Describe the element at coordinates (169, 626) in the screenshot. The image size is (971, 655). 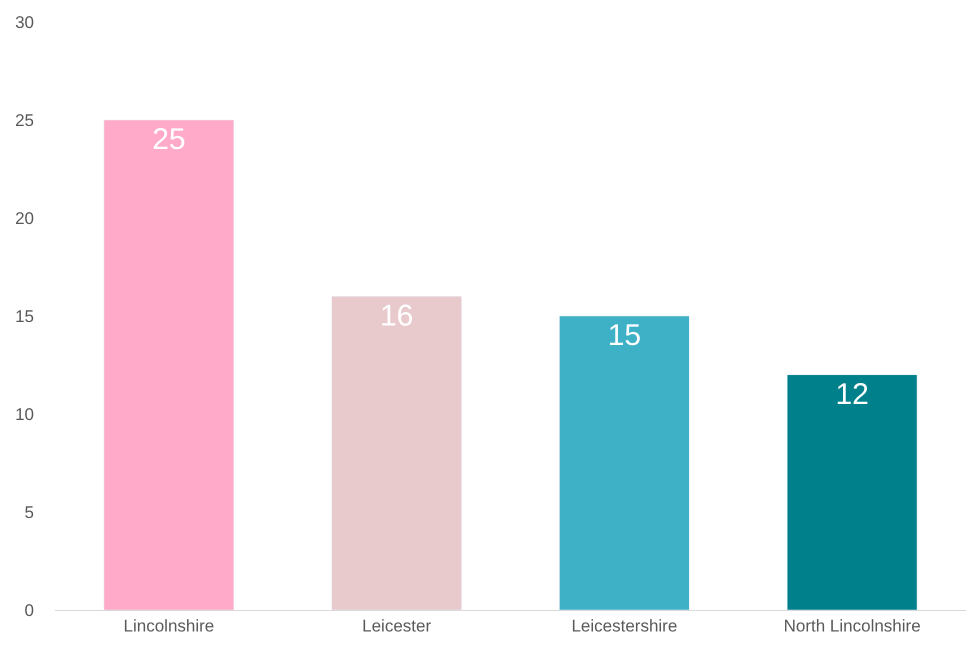
I see `x-tick-label: Lincolnshire` at that location.